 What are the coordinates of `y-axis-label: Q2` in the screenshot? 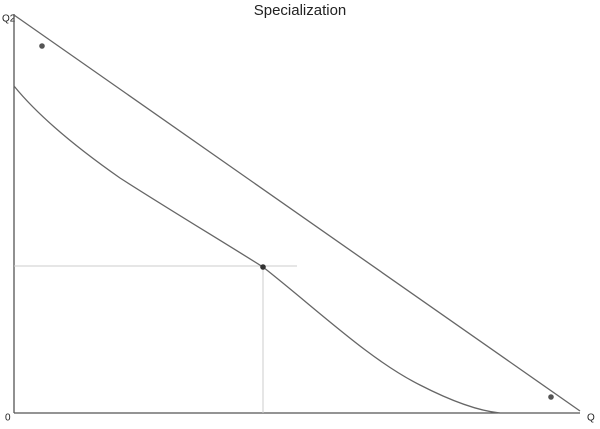 It's located at (9, 19).